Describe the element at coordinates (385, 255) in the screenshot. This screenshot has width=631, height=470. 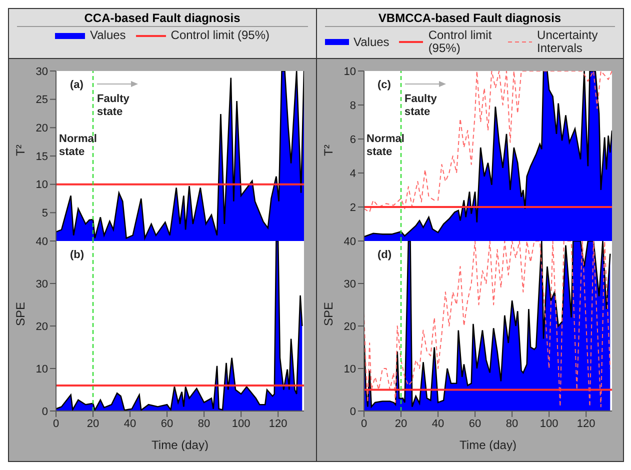
I see `annotation: (d)` at that location.